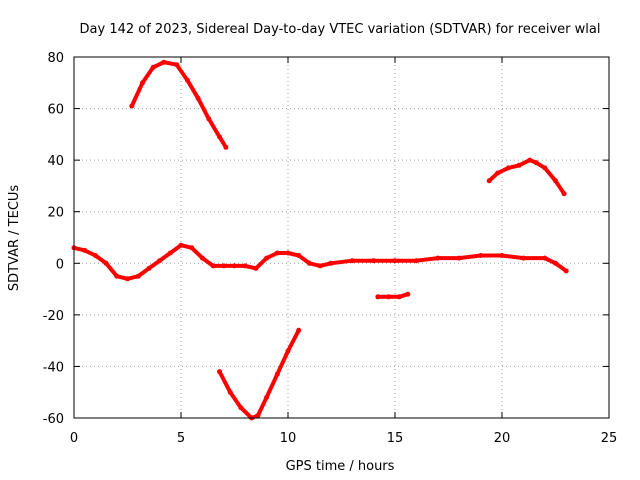  What do you see at coordinates (60, 264) in the screenshot?
I see `y-tick-label: 0` at bounding box center [60, 264].